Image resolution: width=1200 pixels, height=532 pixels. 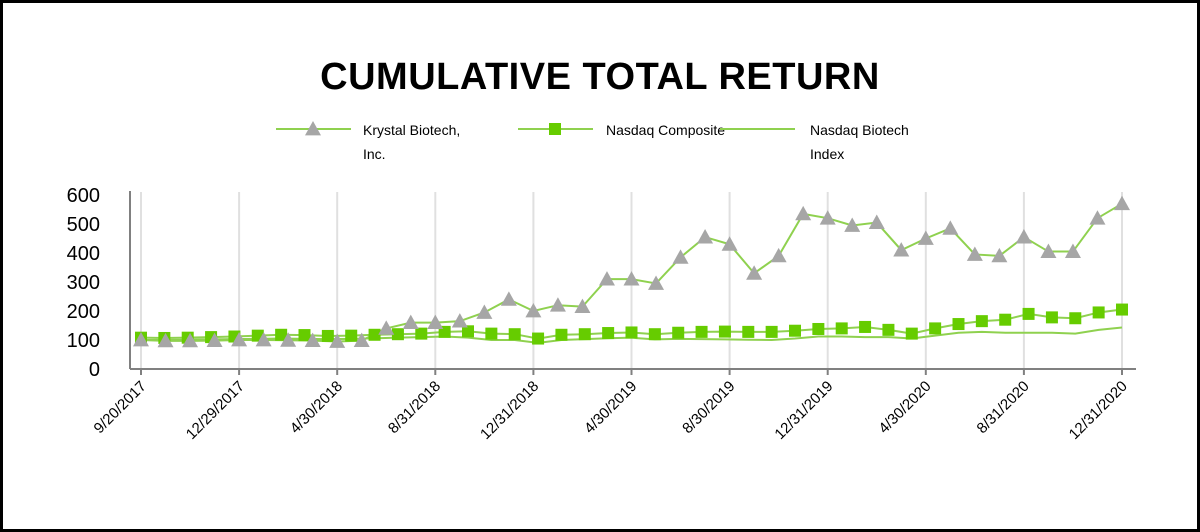 What do you see at coordinates (83, 312) in the screenshot?
I see `y-tick-label: 200` at bounding box center [83, 312].